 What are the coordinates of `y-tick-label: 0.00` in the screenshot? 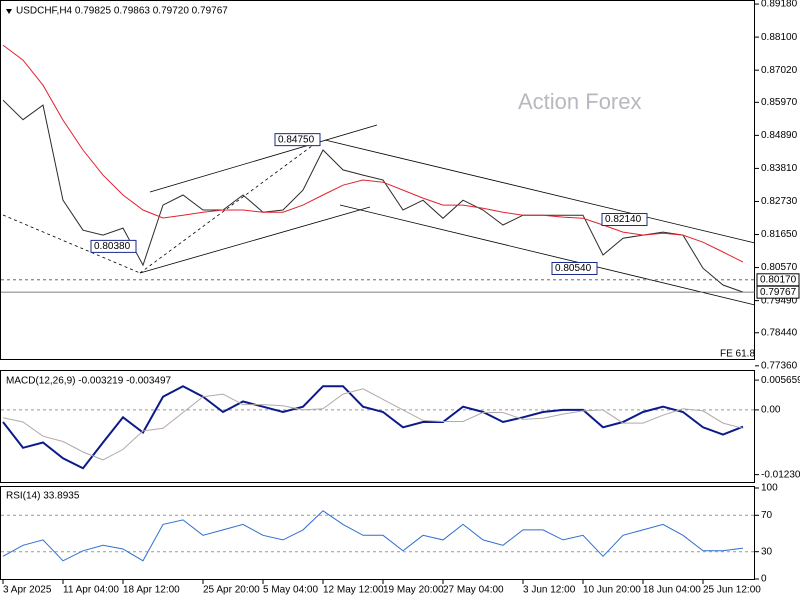 It's located at (771, 410).